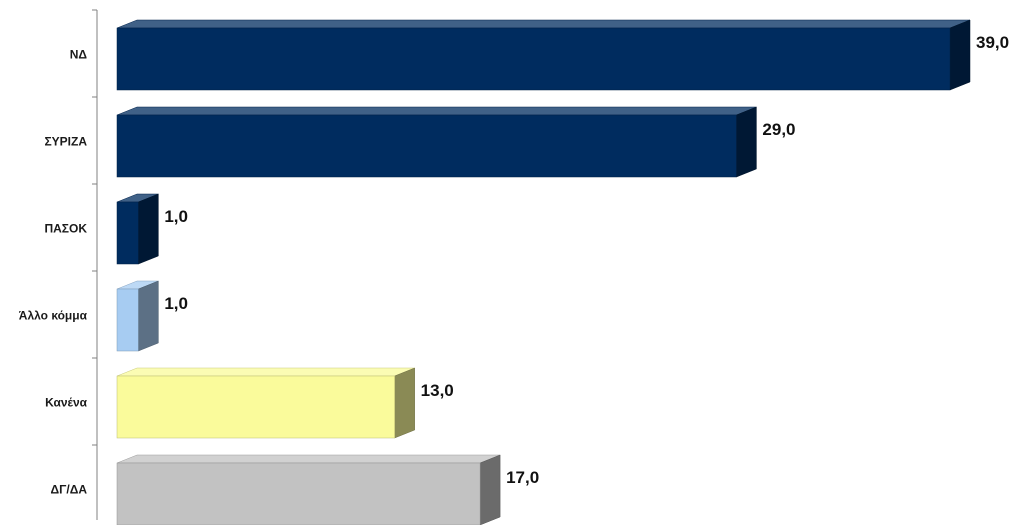  I want to click on category-label: ΔΓ/ΔΑ, so click(69, 490).